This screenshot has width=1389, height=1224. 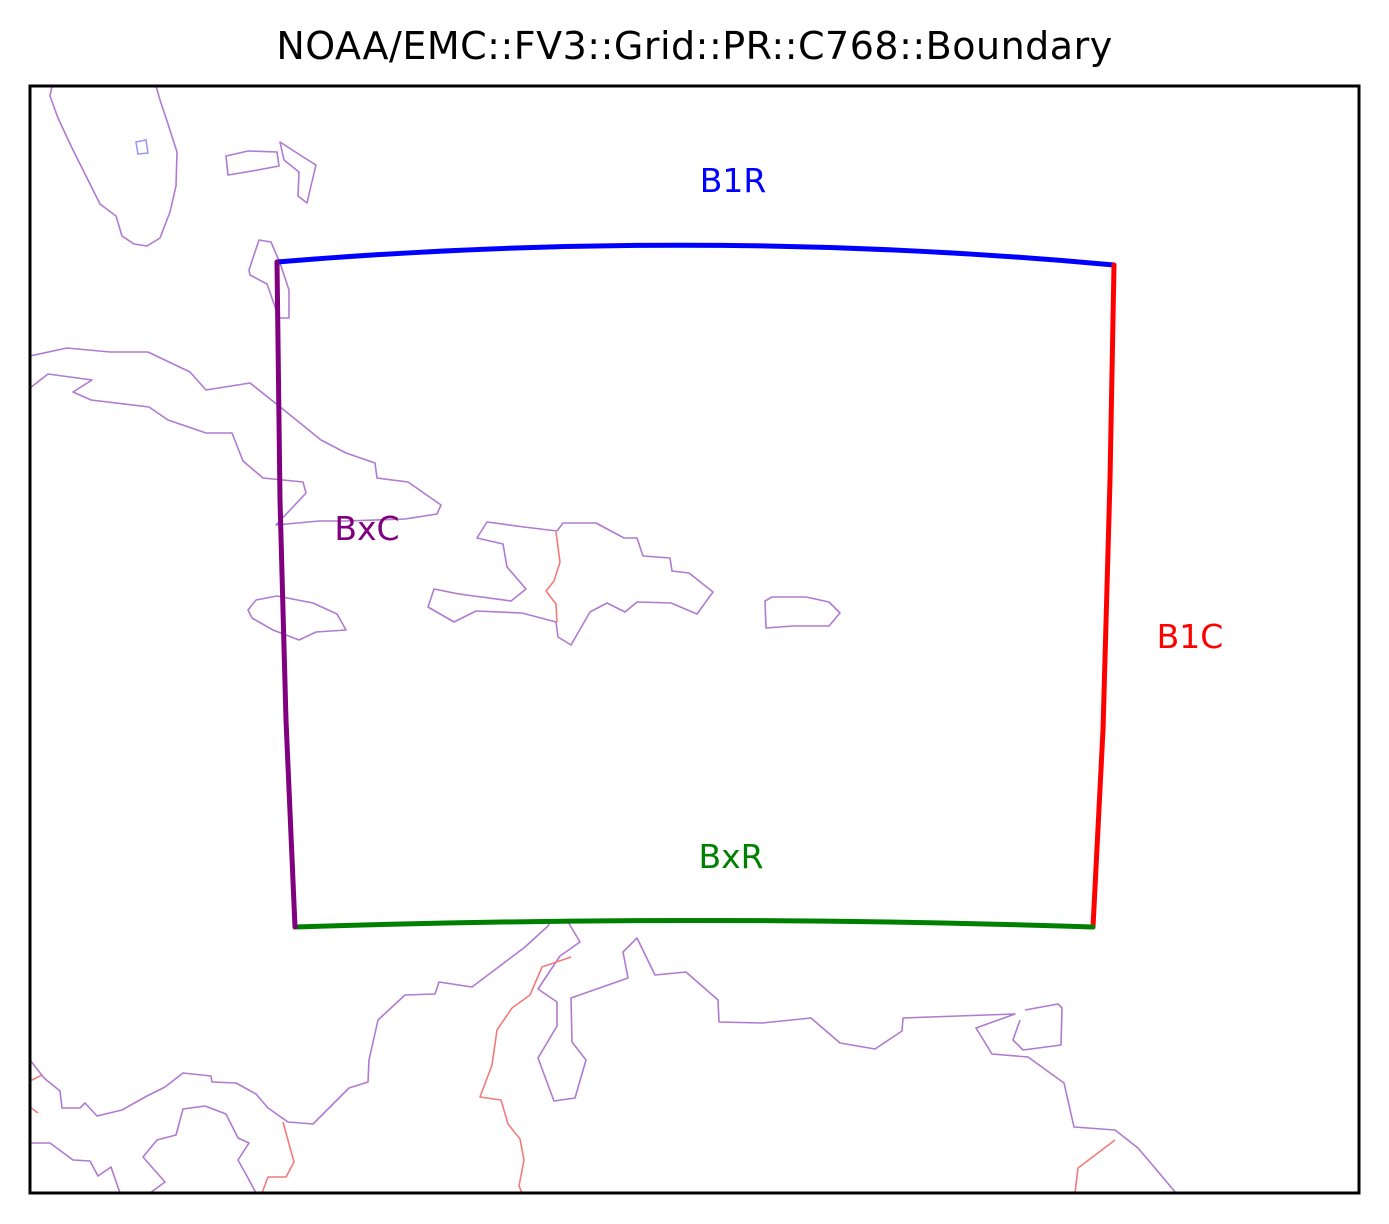 I want to click on boundary-bxc-line, so click(x=286, y=594).